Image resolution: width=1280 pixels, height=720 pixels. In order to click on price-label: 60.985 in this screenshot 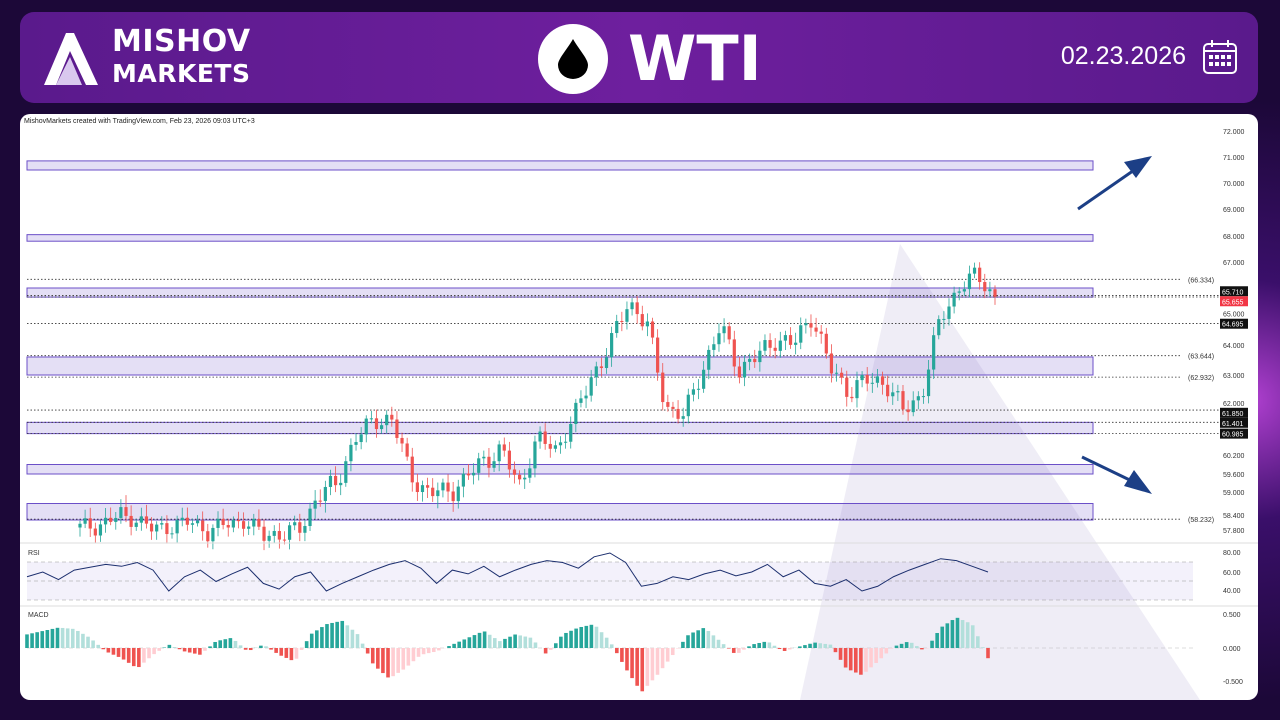, I will do `click(1233, 435)`.